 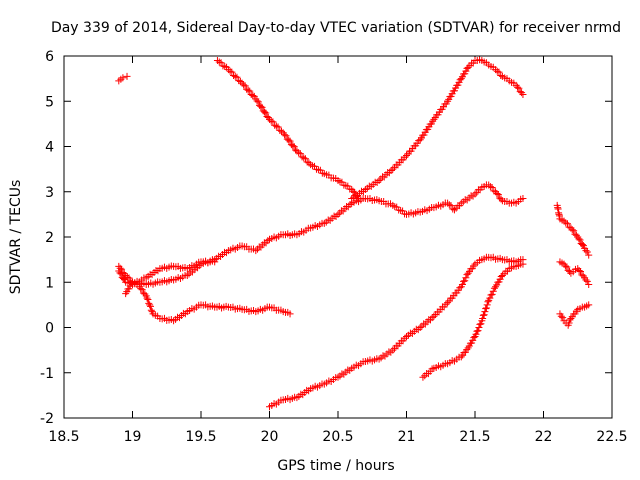 I want to click on series-s8, so click(x=473, y=320).